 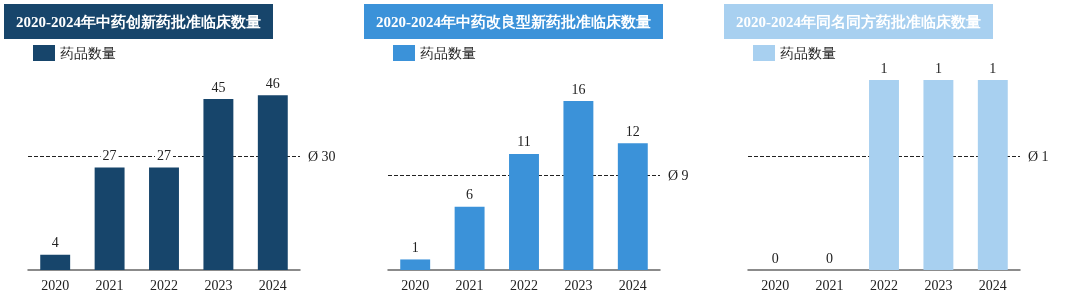 What do you see at coordinates (272, 83) in the screenshot?
I see `data-label: 46` at bounding box center [272, 83].